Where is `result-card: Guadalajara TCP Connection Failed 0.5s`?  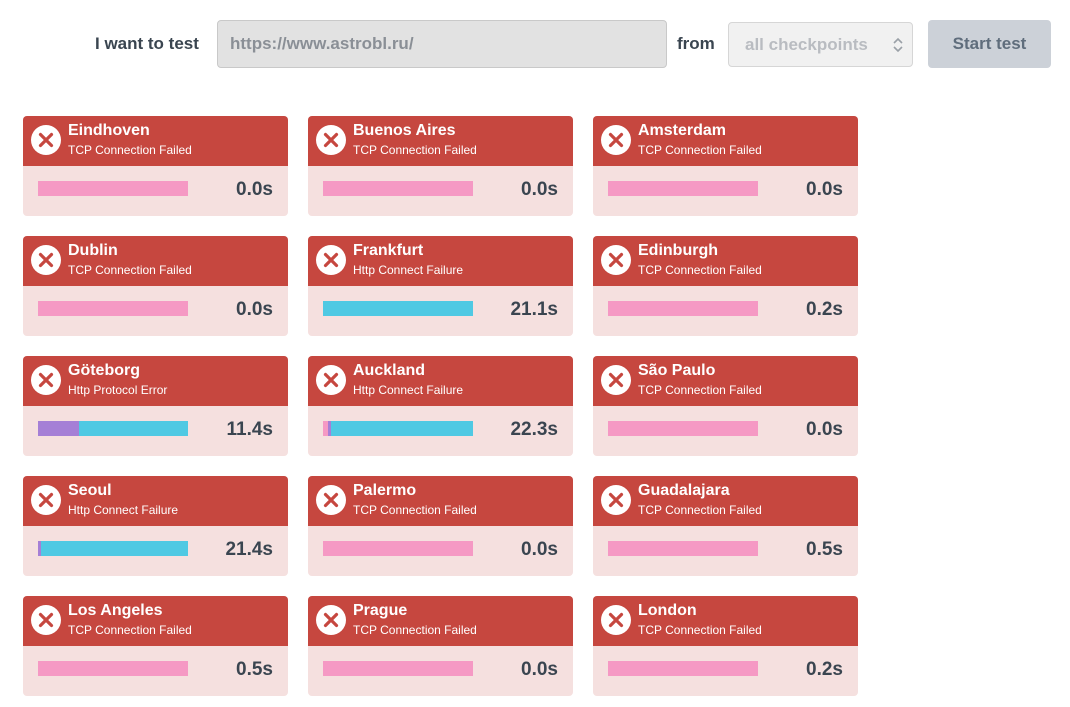
result-card: Guadalajara TCP Connection Failed 0.5s is located at coordinates (725, 526).